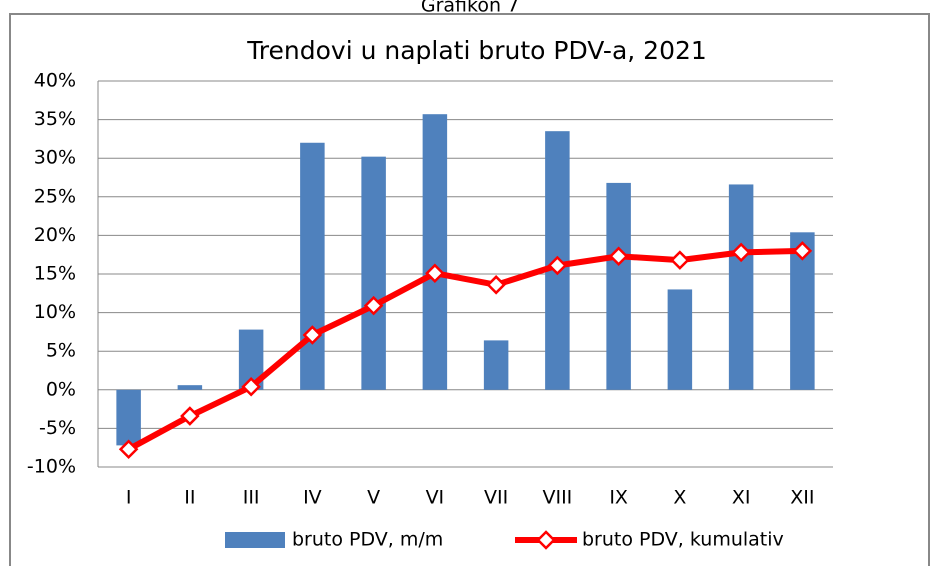 This screenshot has width=933, height=566. What do you see at coordinates (683, 540) in the screenshot?
I see `legend-label: bruto PDV, kumulativ` at bounding box center [683, 540].